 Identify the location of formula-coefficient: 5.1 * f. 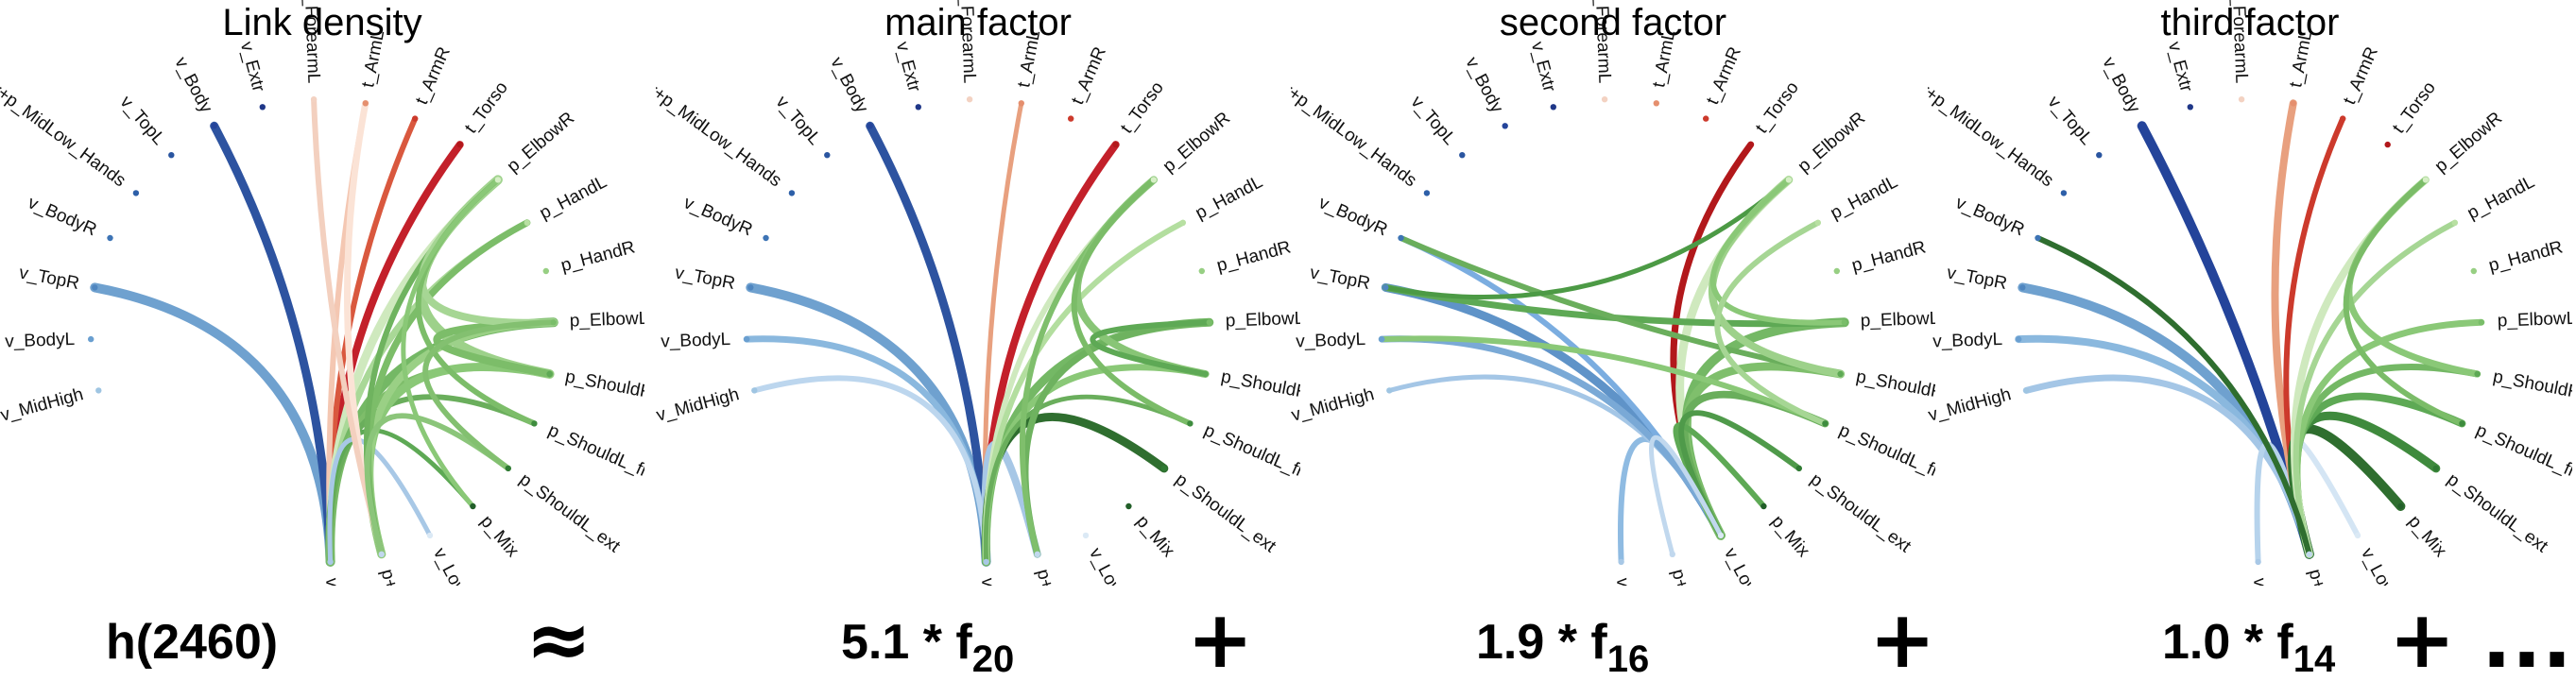
(906, 643).